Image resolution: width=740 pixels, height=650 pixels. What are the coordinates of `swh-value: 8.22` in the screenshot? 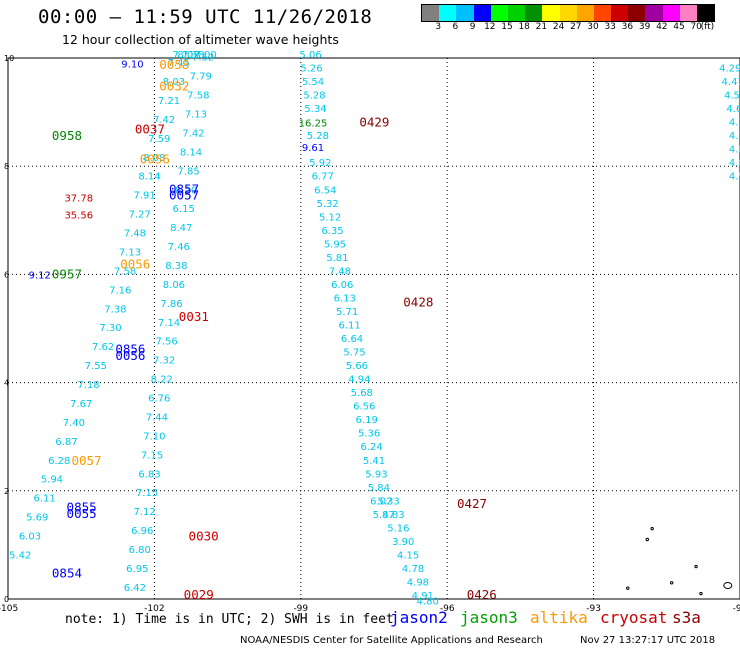 It's located at (162, 380).